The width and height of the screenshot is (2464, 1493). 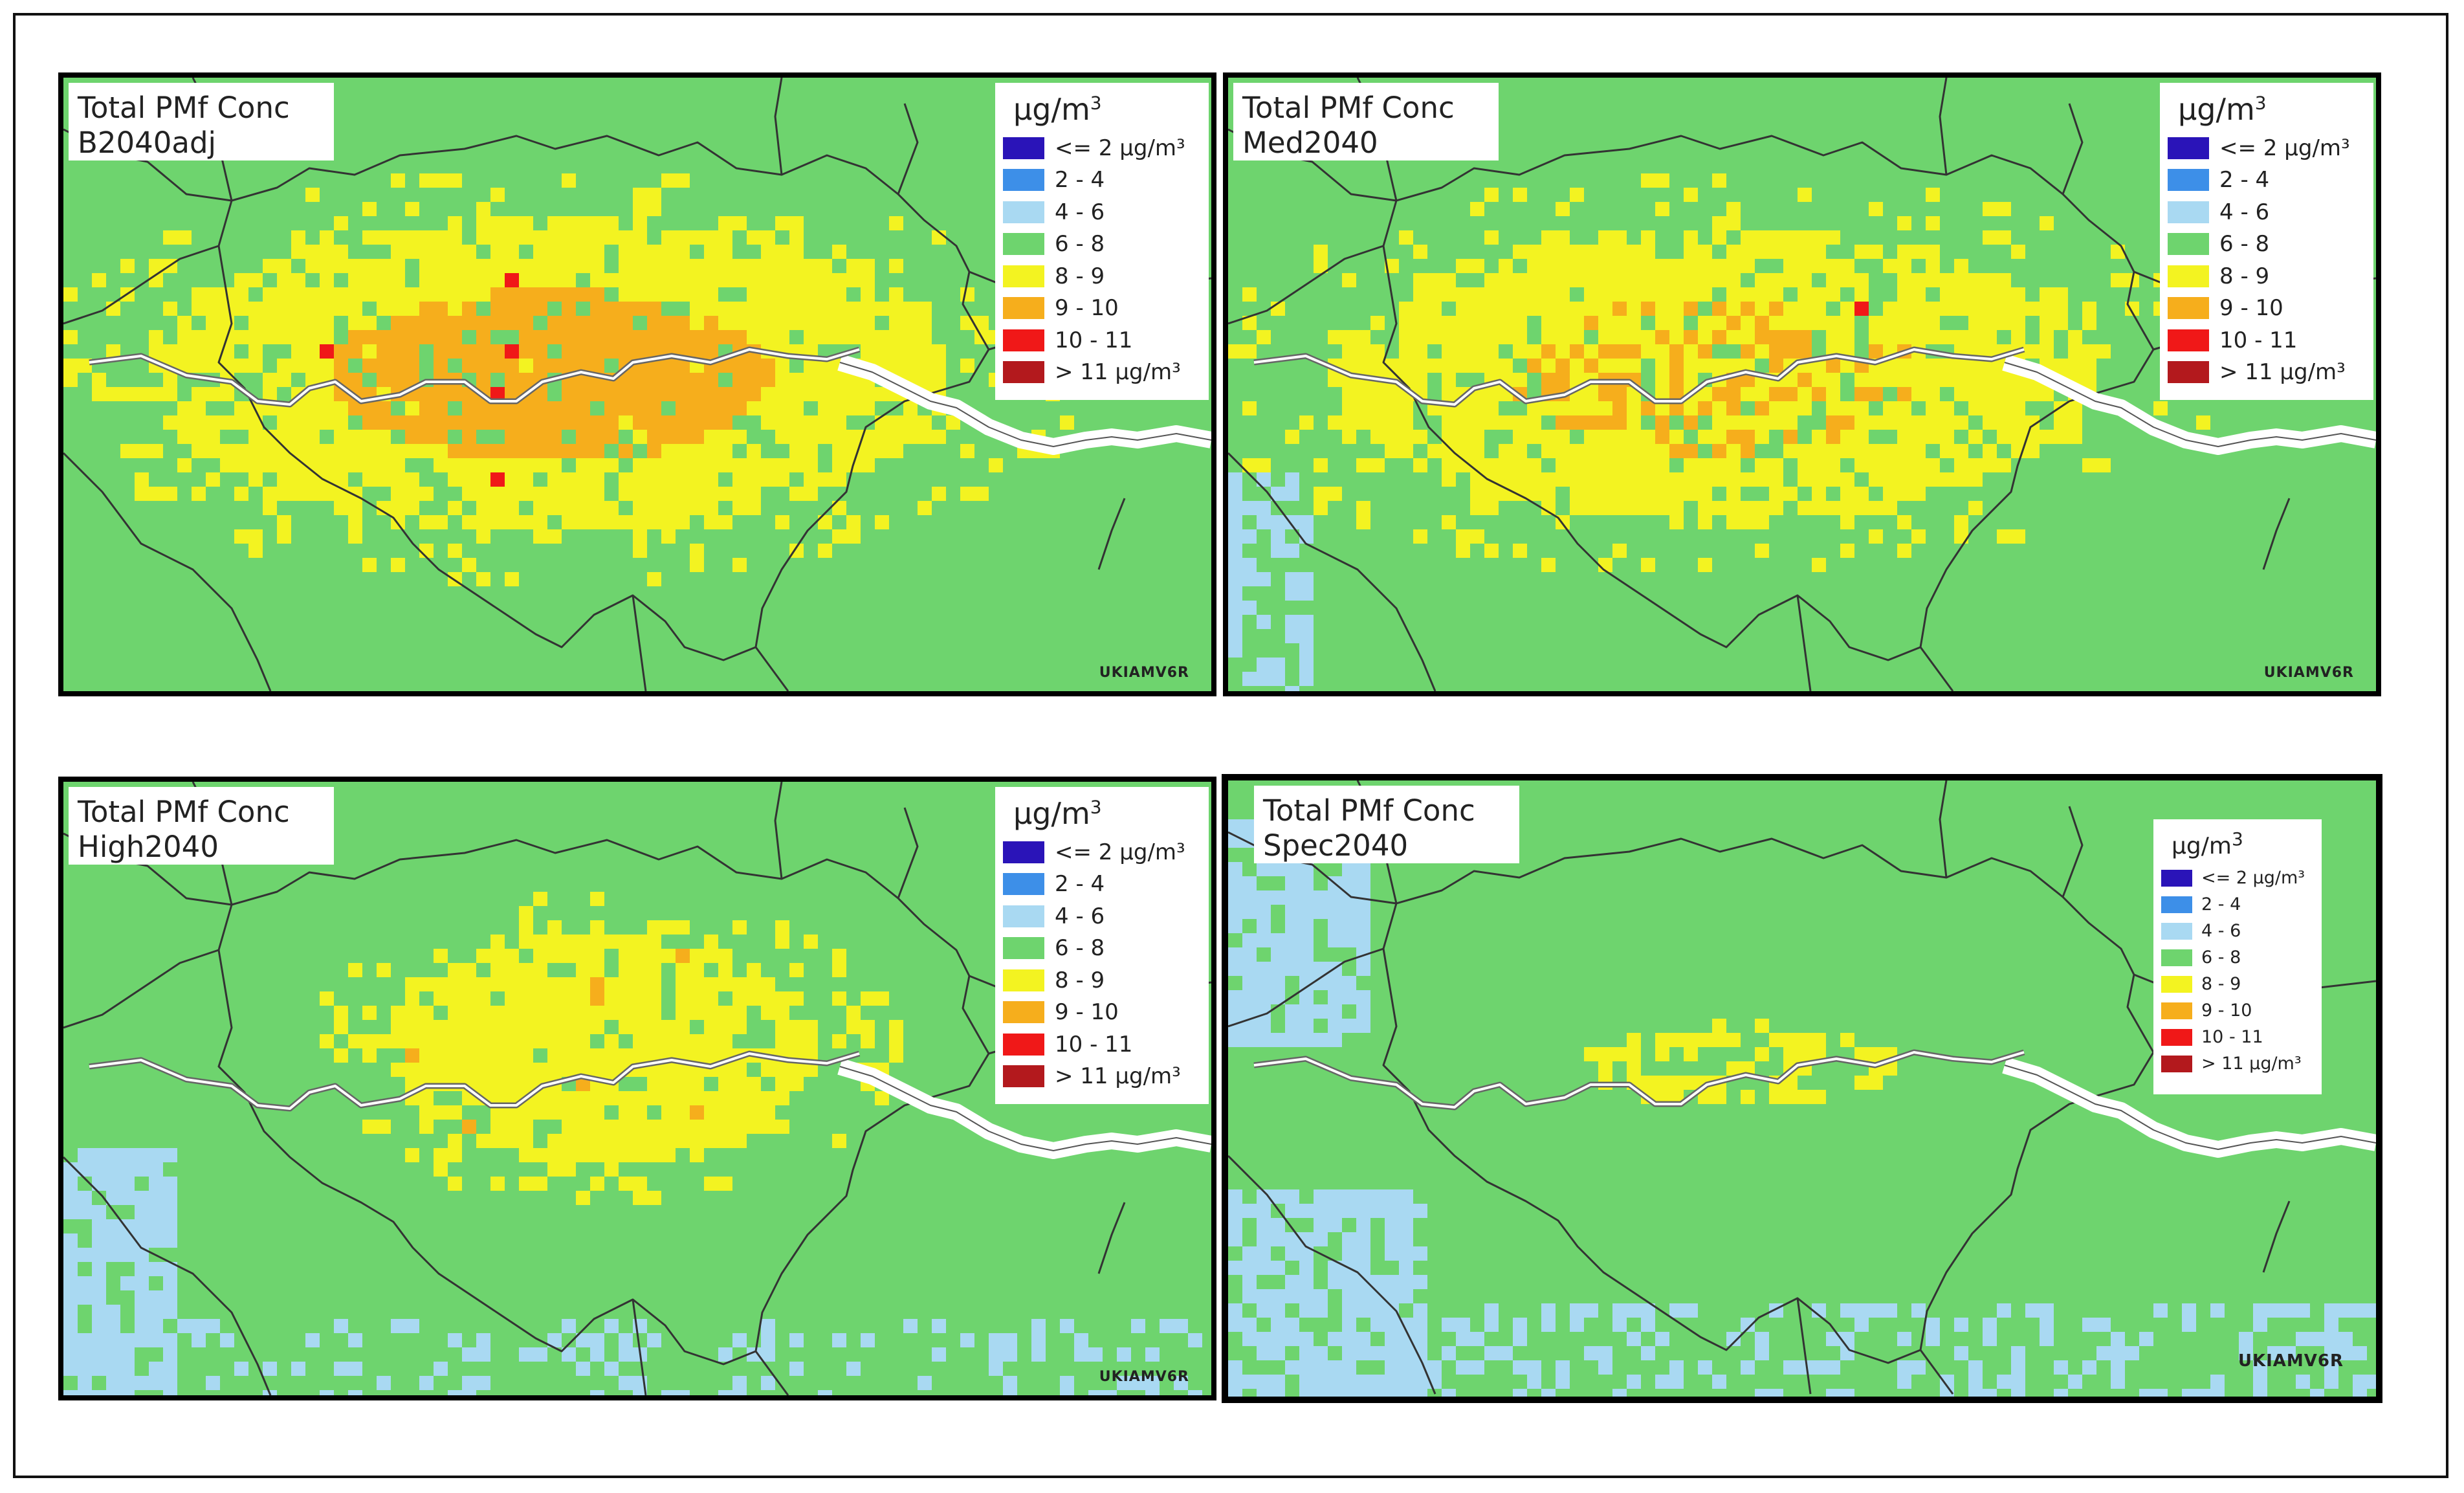 I want to click on legend-label: 2 - 4, so click(x=2221, y=904).